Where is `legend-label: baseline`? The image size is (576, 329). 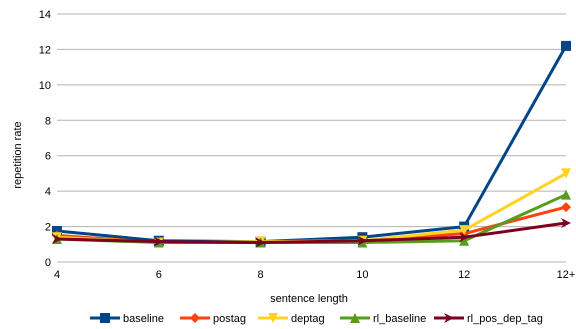 legend-label: baseline is located at coordinates (143, 319).